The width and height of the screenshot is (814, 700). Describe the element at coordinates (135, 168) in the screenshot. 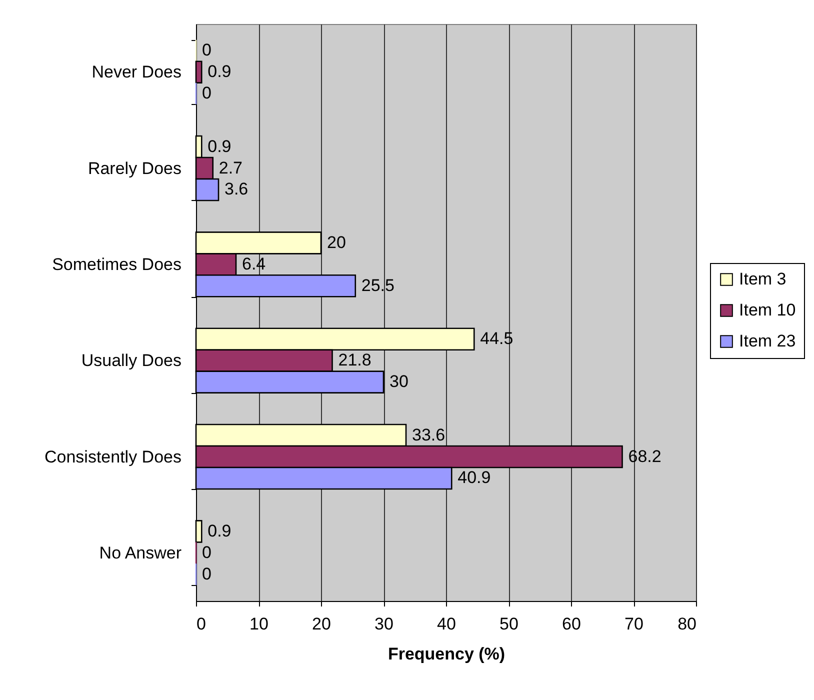

I see `y-tick-label: Rarely Does` at that location.